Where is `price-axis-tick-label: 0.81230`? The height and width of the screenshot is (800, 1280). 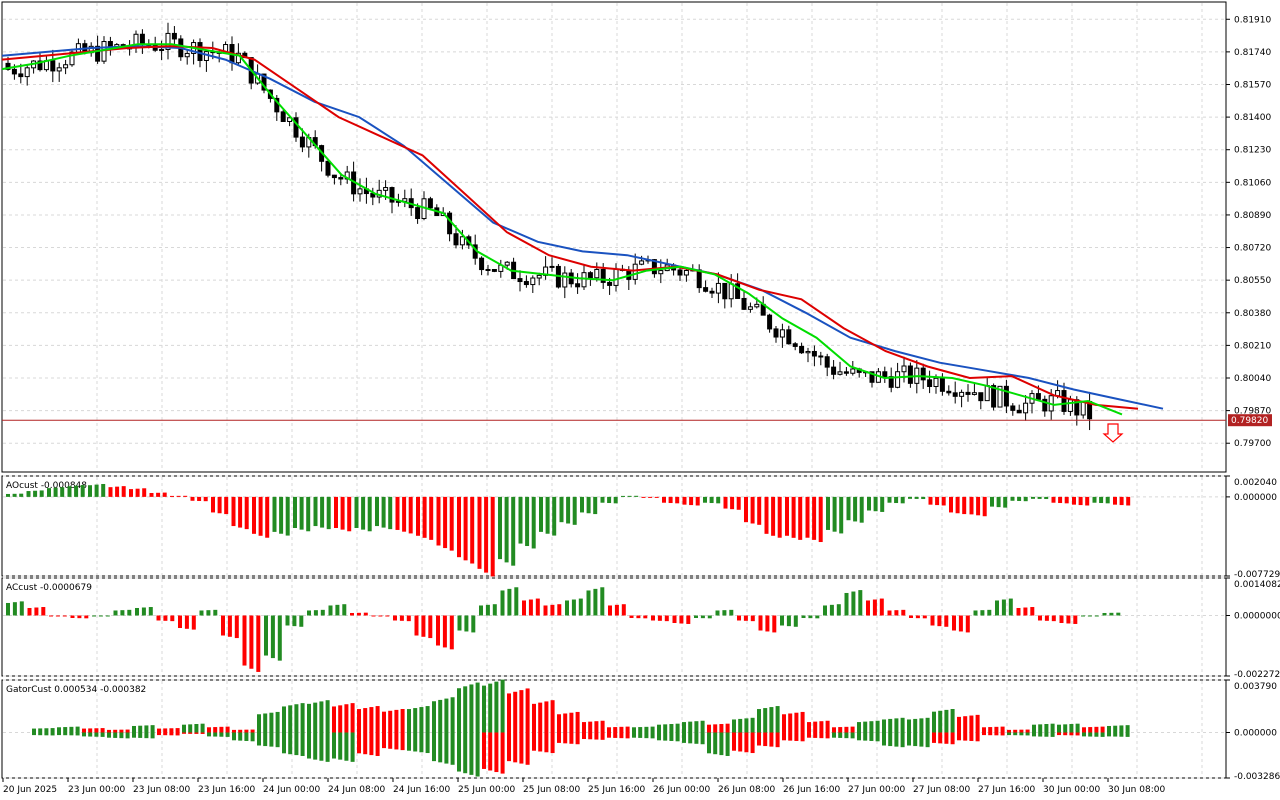 price-axis-tick-label: 0.81230 is located at coordinates (1252, 151).